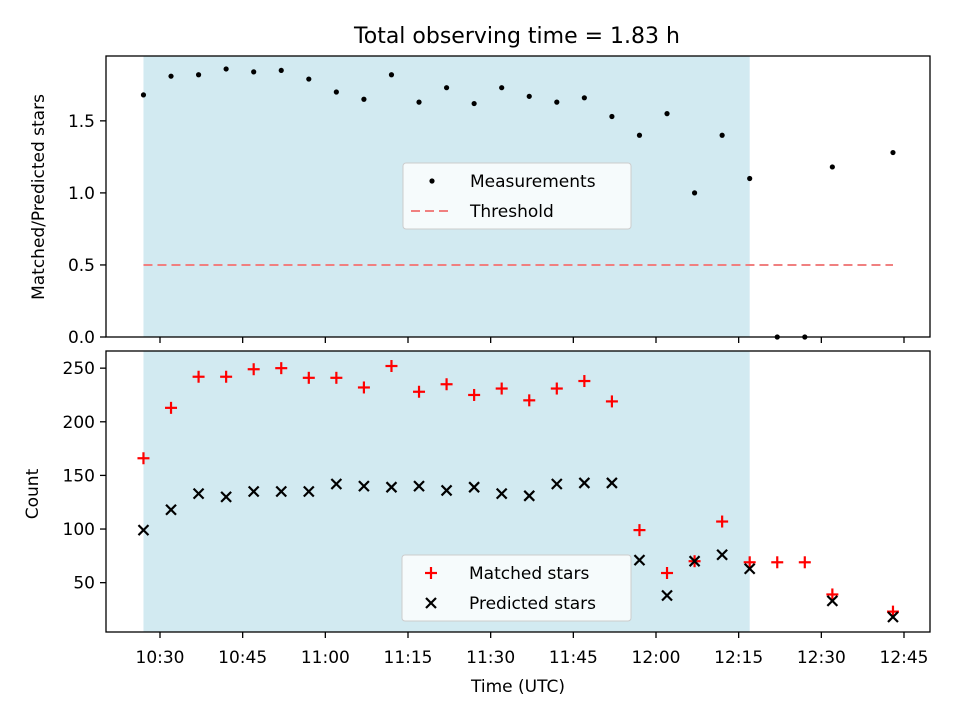 The width and height of the screenshot is (960, 720). I want to click on top-y-tick-label: 1.0, so click(81, 194).